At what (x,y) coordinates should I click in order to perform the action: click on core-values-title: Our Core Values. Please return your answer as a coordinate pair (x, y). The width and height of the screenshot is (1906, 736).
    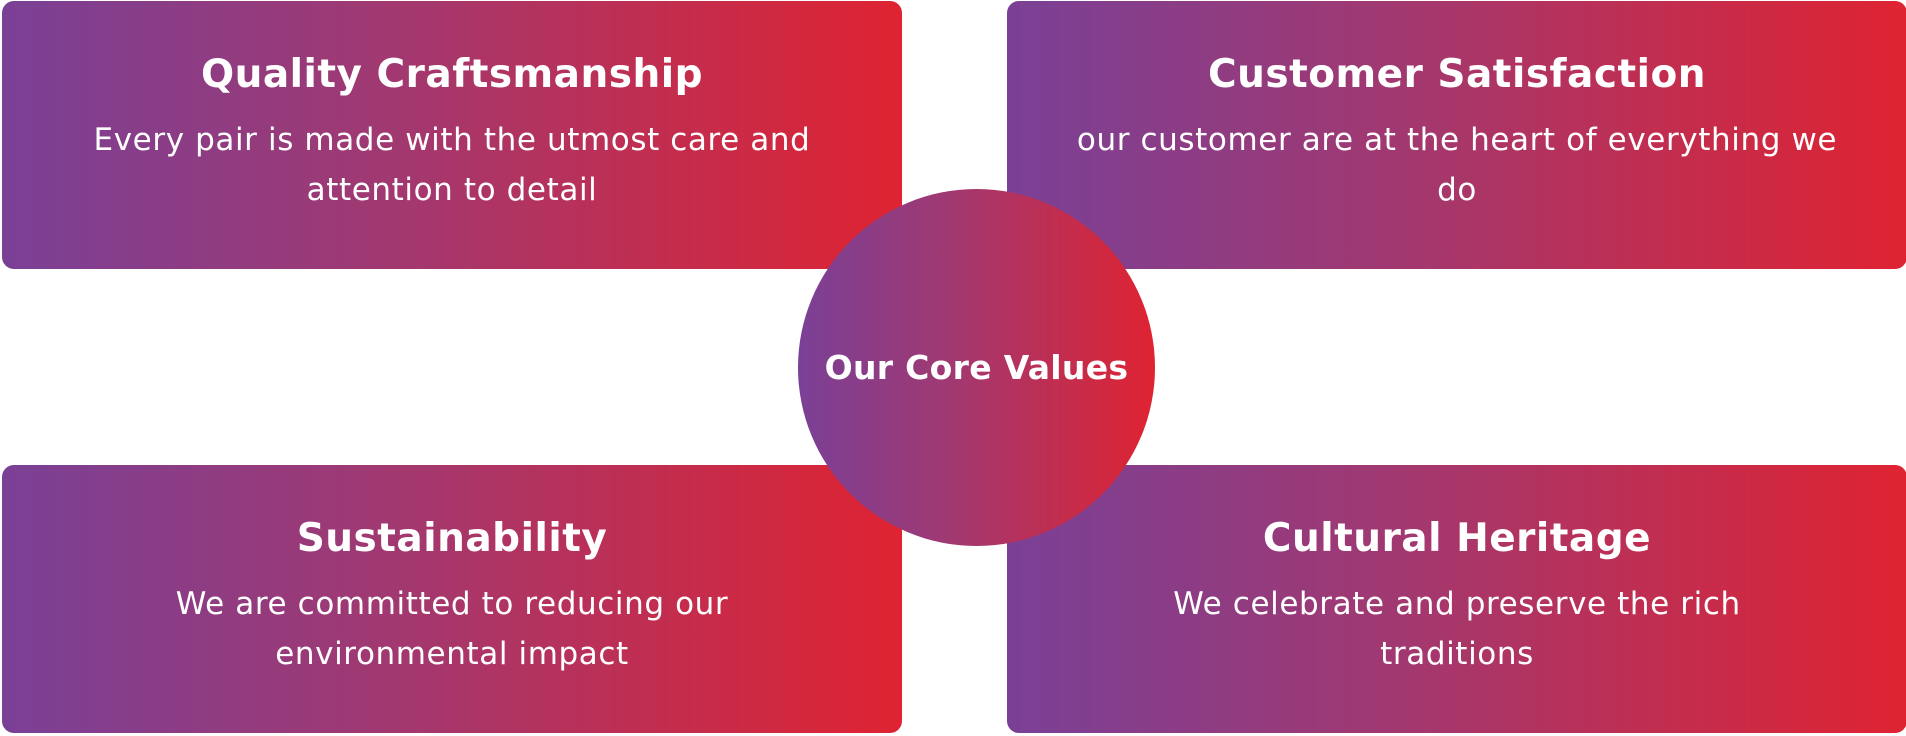
    Looking at the image, I should click on (976, 367).